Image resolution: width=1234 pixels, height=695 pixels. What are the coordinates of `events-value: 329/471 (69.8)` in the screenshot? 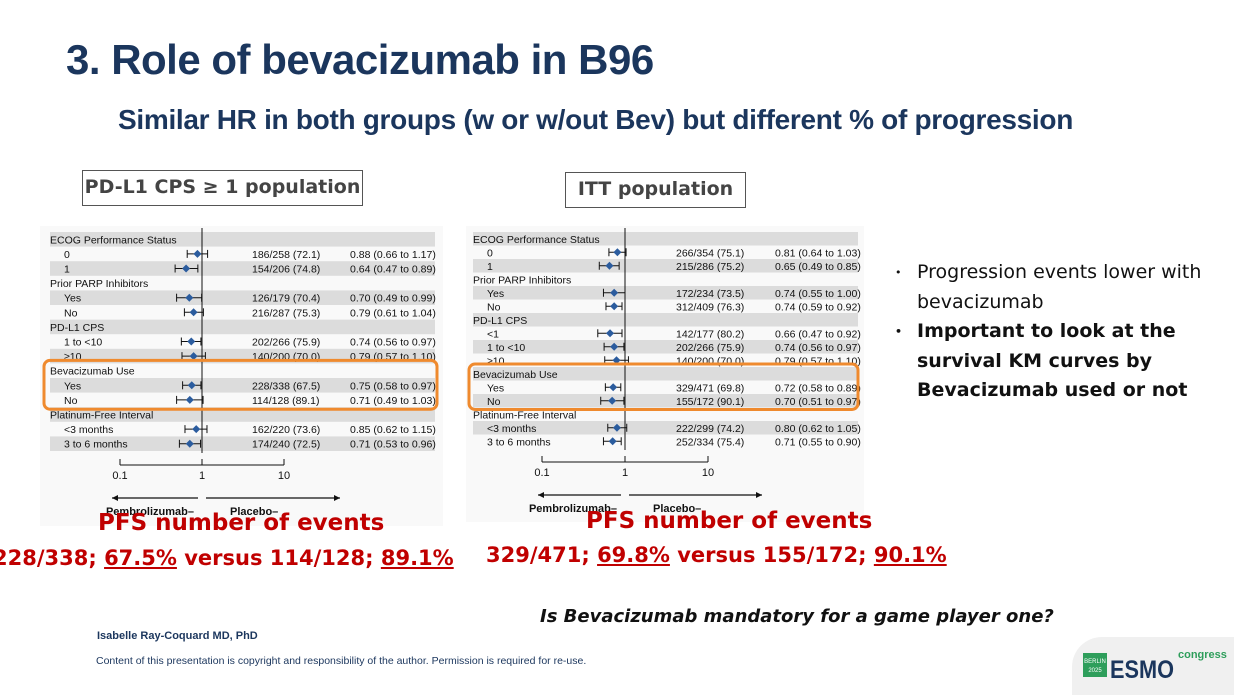 It's located at (710, 388).